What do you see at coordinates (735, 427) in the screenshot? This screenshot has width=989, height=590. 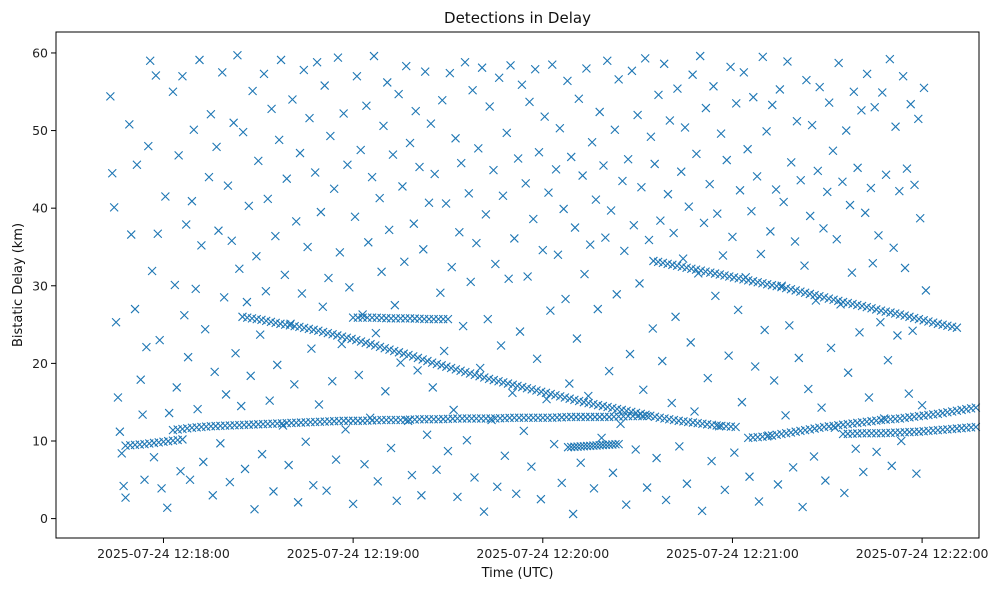 I see `track-point` at bounding box center [735, 427].